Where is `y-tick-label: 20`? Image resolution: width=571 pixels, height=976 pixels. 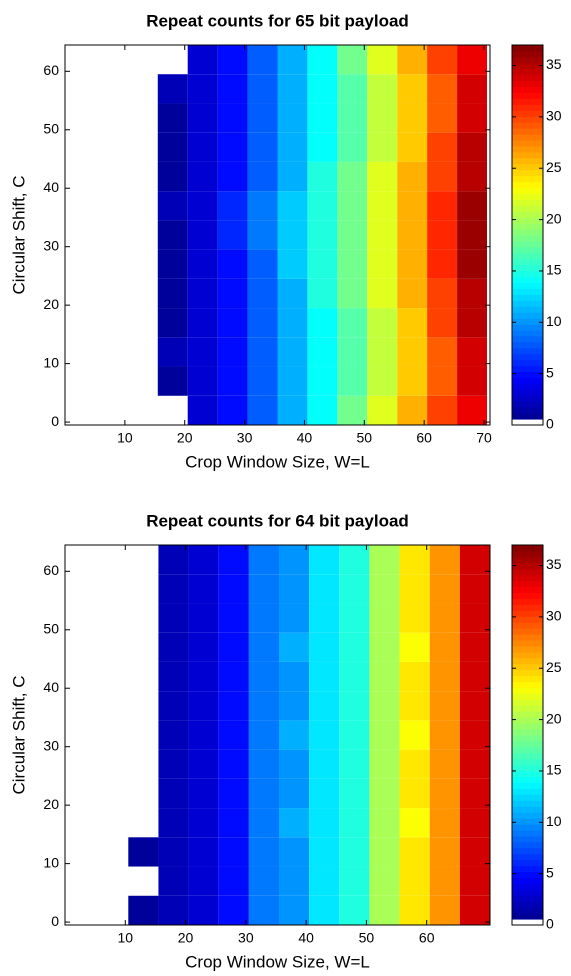
y-tick-label: 20 is located at coordinates (51, 804).